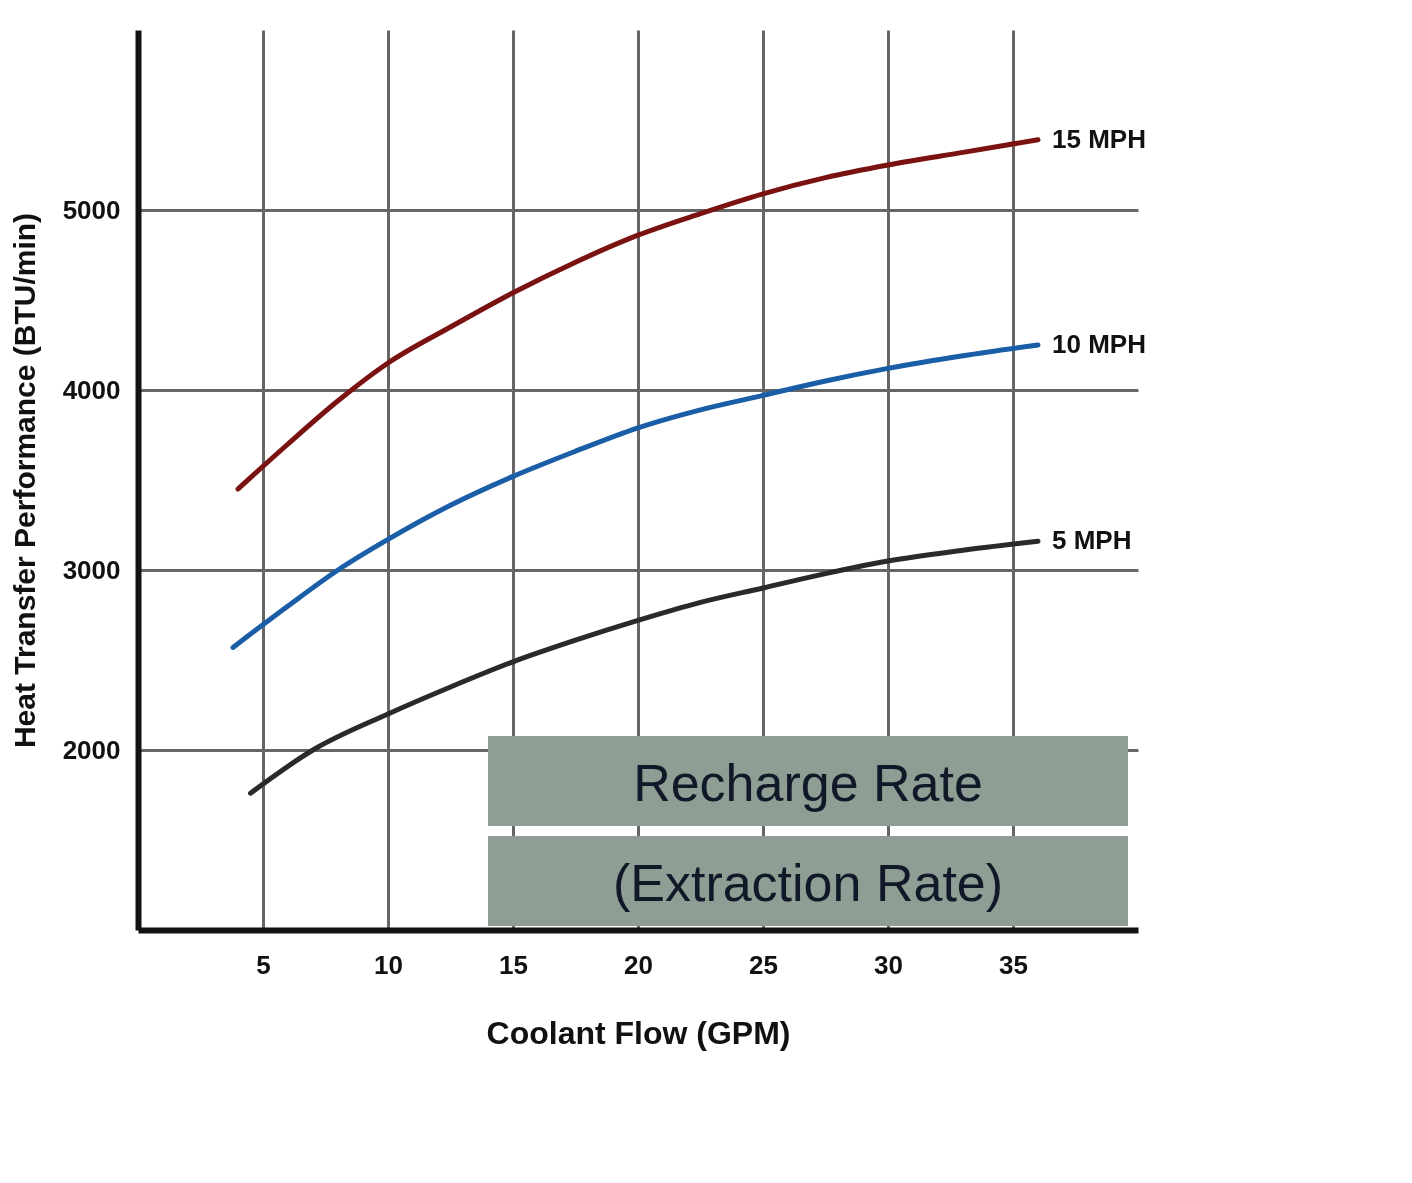 This screenshot has width=1412, height=1183. What do you see at coordinates (91, 749) in the screenshot?
I see `y-tick-label: 2000` at bounding box center [91, 749].